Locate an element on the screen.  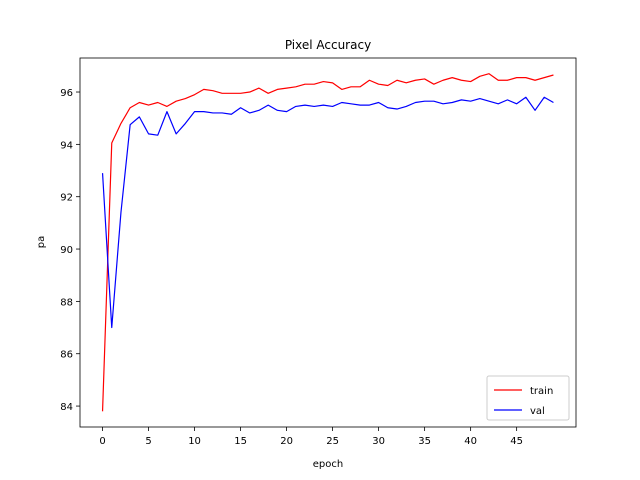
x-tick-label: 0 is located at coordinates (102, 441).